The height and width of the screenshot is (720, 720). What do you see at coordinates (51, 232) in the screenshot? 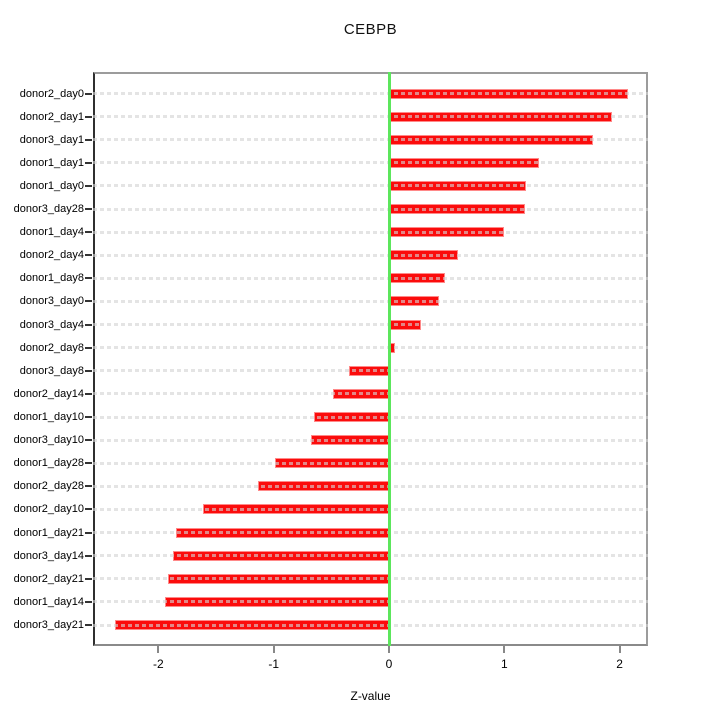
I see `y-axis-label: donor1_day4` at bounding box center [51, 232].